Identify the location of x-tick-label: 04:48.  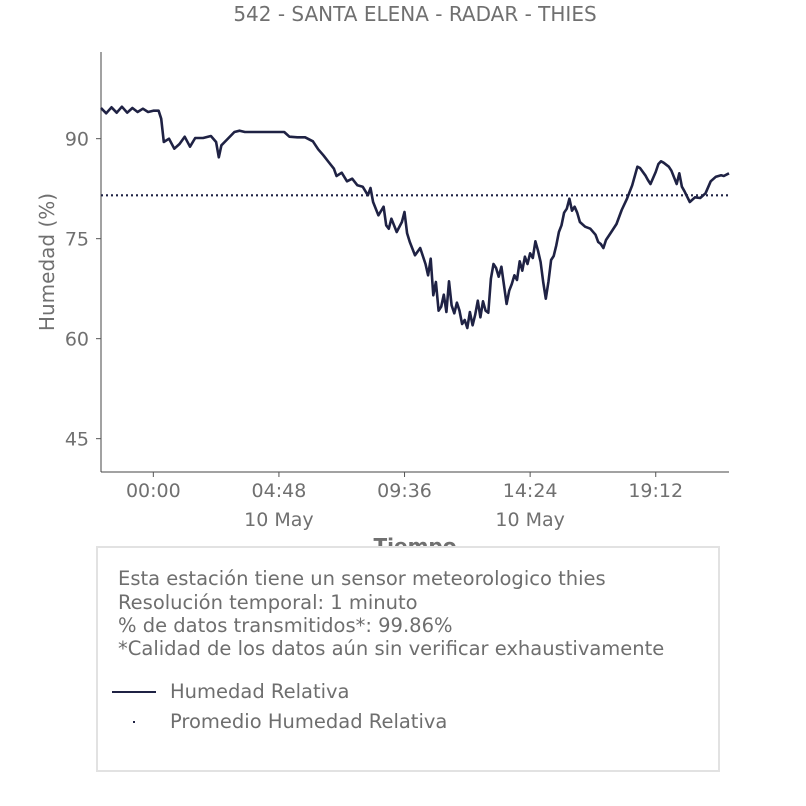
(279, 491).